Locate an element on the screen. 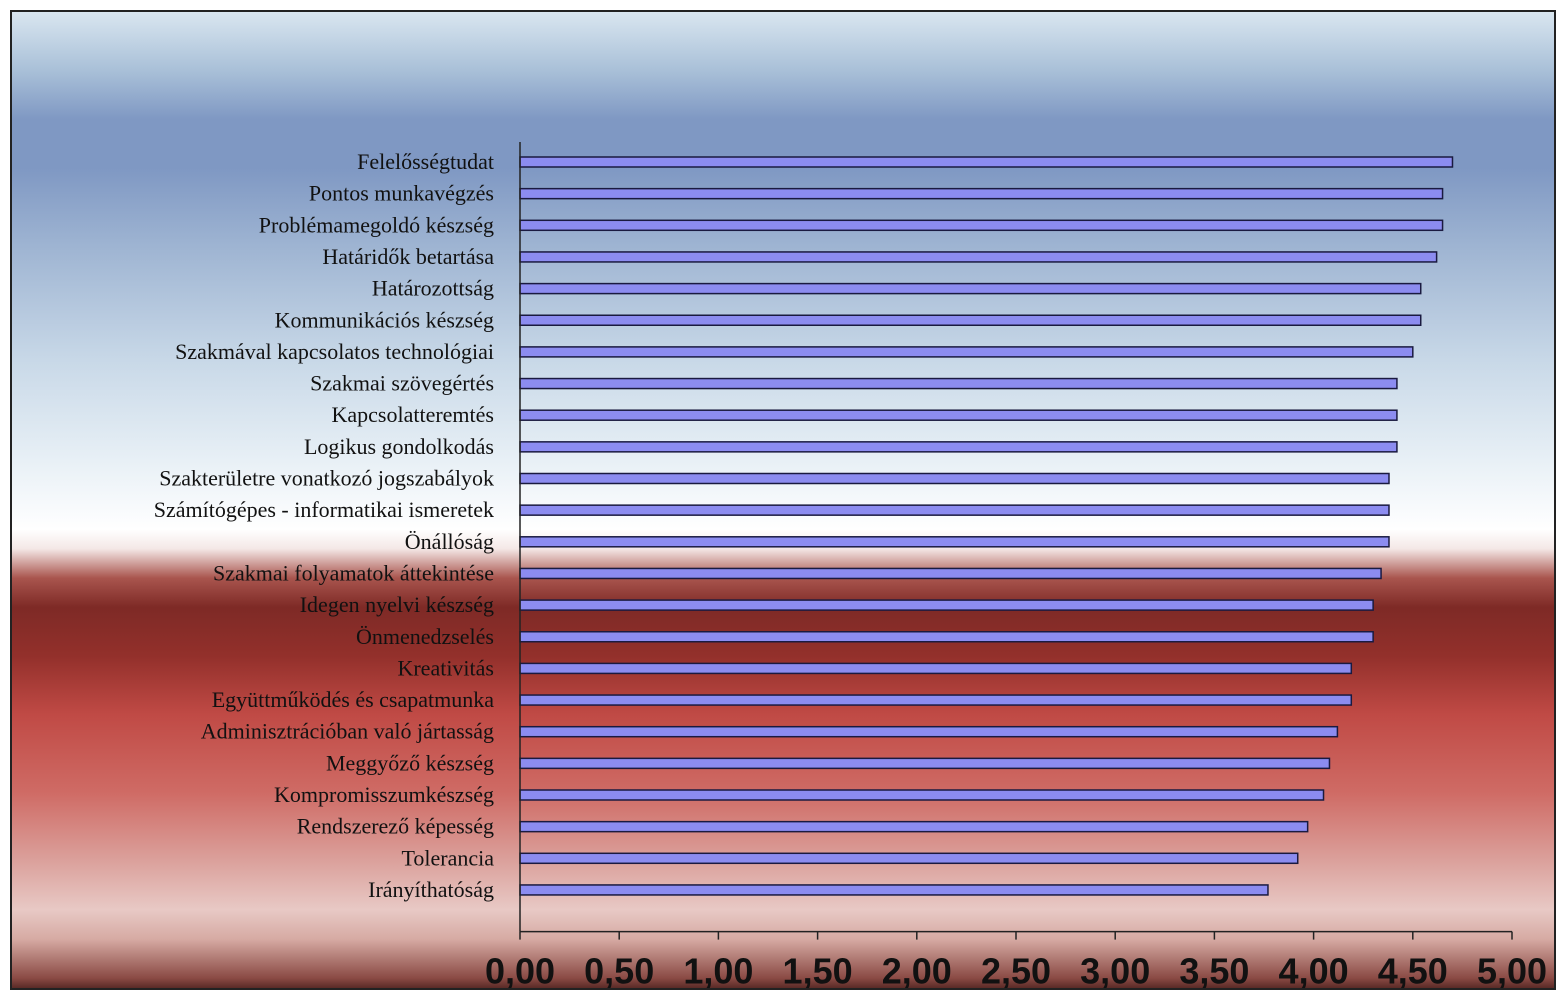  category-label: Szakmával kapcsolatos technológiai is located at coordinates (334, 351).